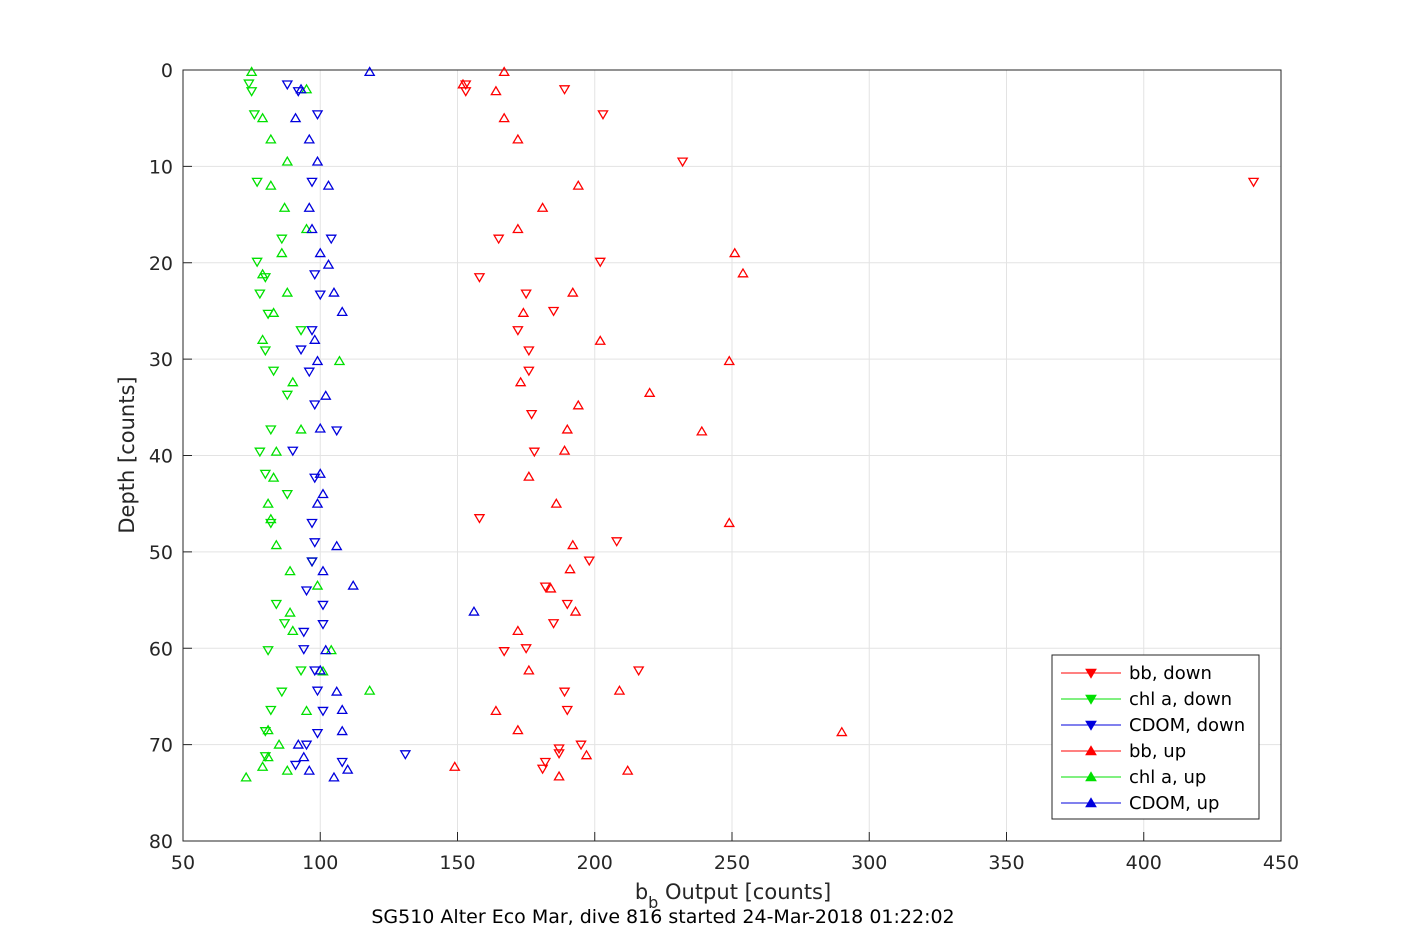  Describe the element at coordinates (161, 167) in the screenshot. I see `y-tick-label: 10` at that location.